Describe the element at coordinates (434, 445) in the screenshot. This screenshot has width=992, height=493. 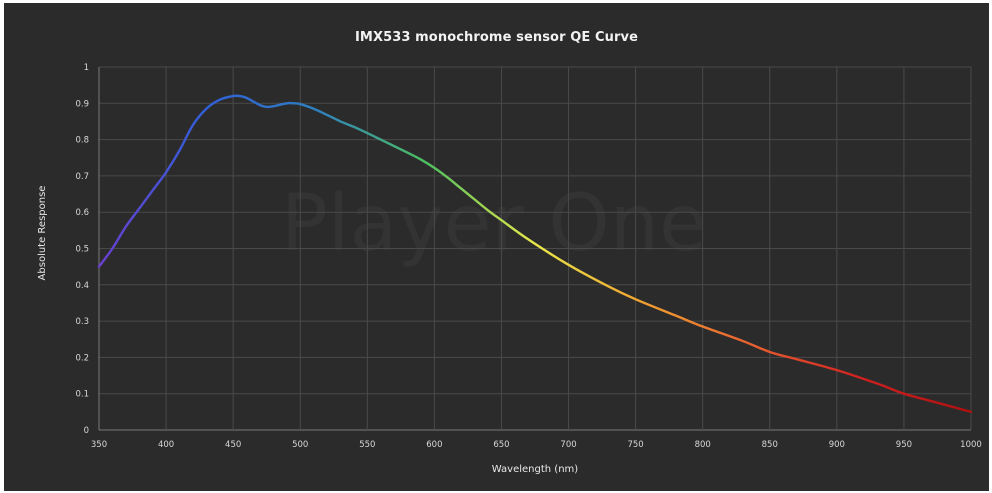
I see `x-tick-label: 600` at that location.